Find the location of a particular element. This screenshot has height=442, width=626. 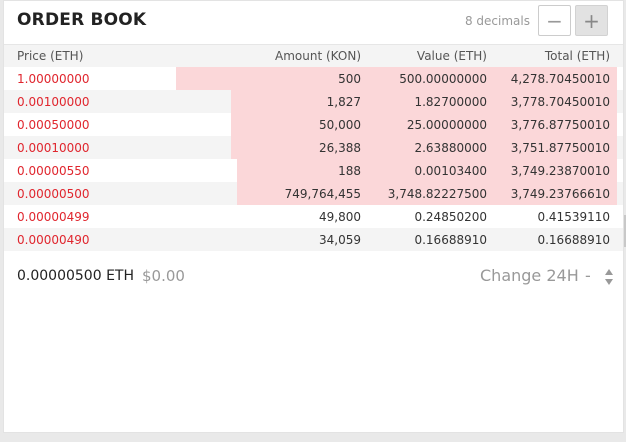

row-price: 0.00000550 is located at coordinates (53, 171).